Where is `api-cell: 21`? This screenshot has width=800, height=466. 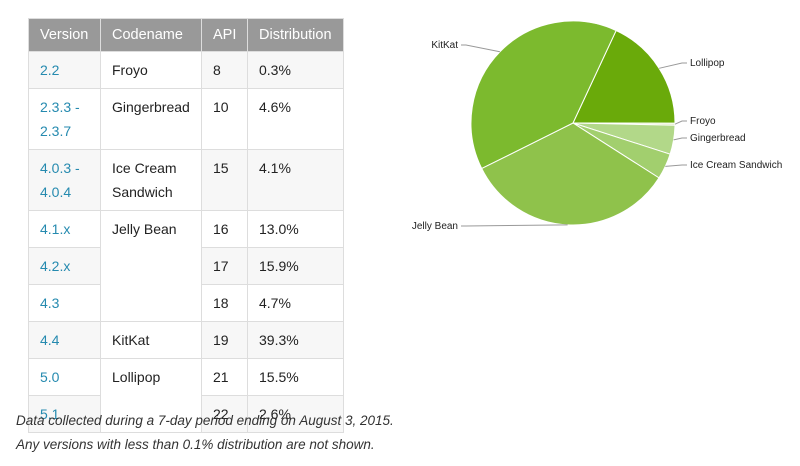
api-cell: 21 is located at coordinates (224, 377).